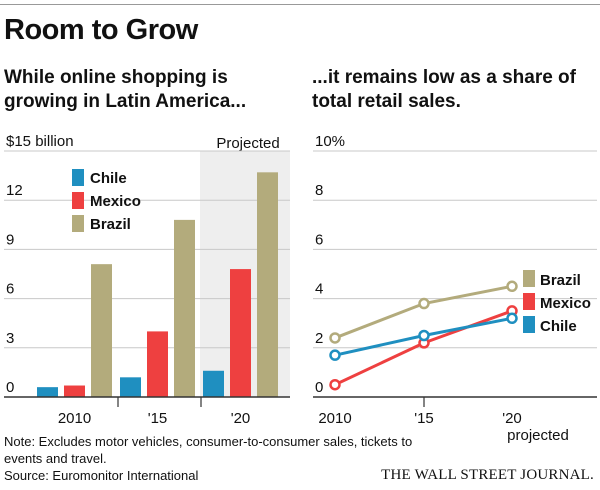 The height and width of the screenshot is (490, 600). What do you see at coordinates (101, 475) in the screenshot?
I see `source-text: Source: Euromonitor International` at bounding box center [101, 475].